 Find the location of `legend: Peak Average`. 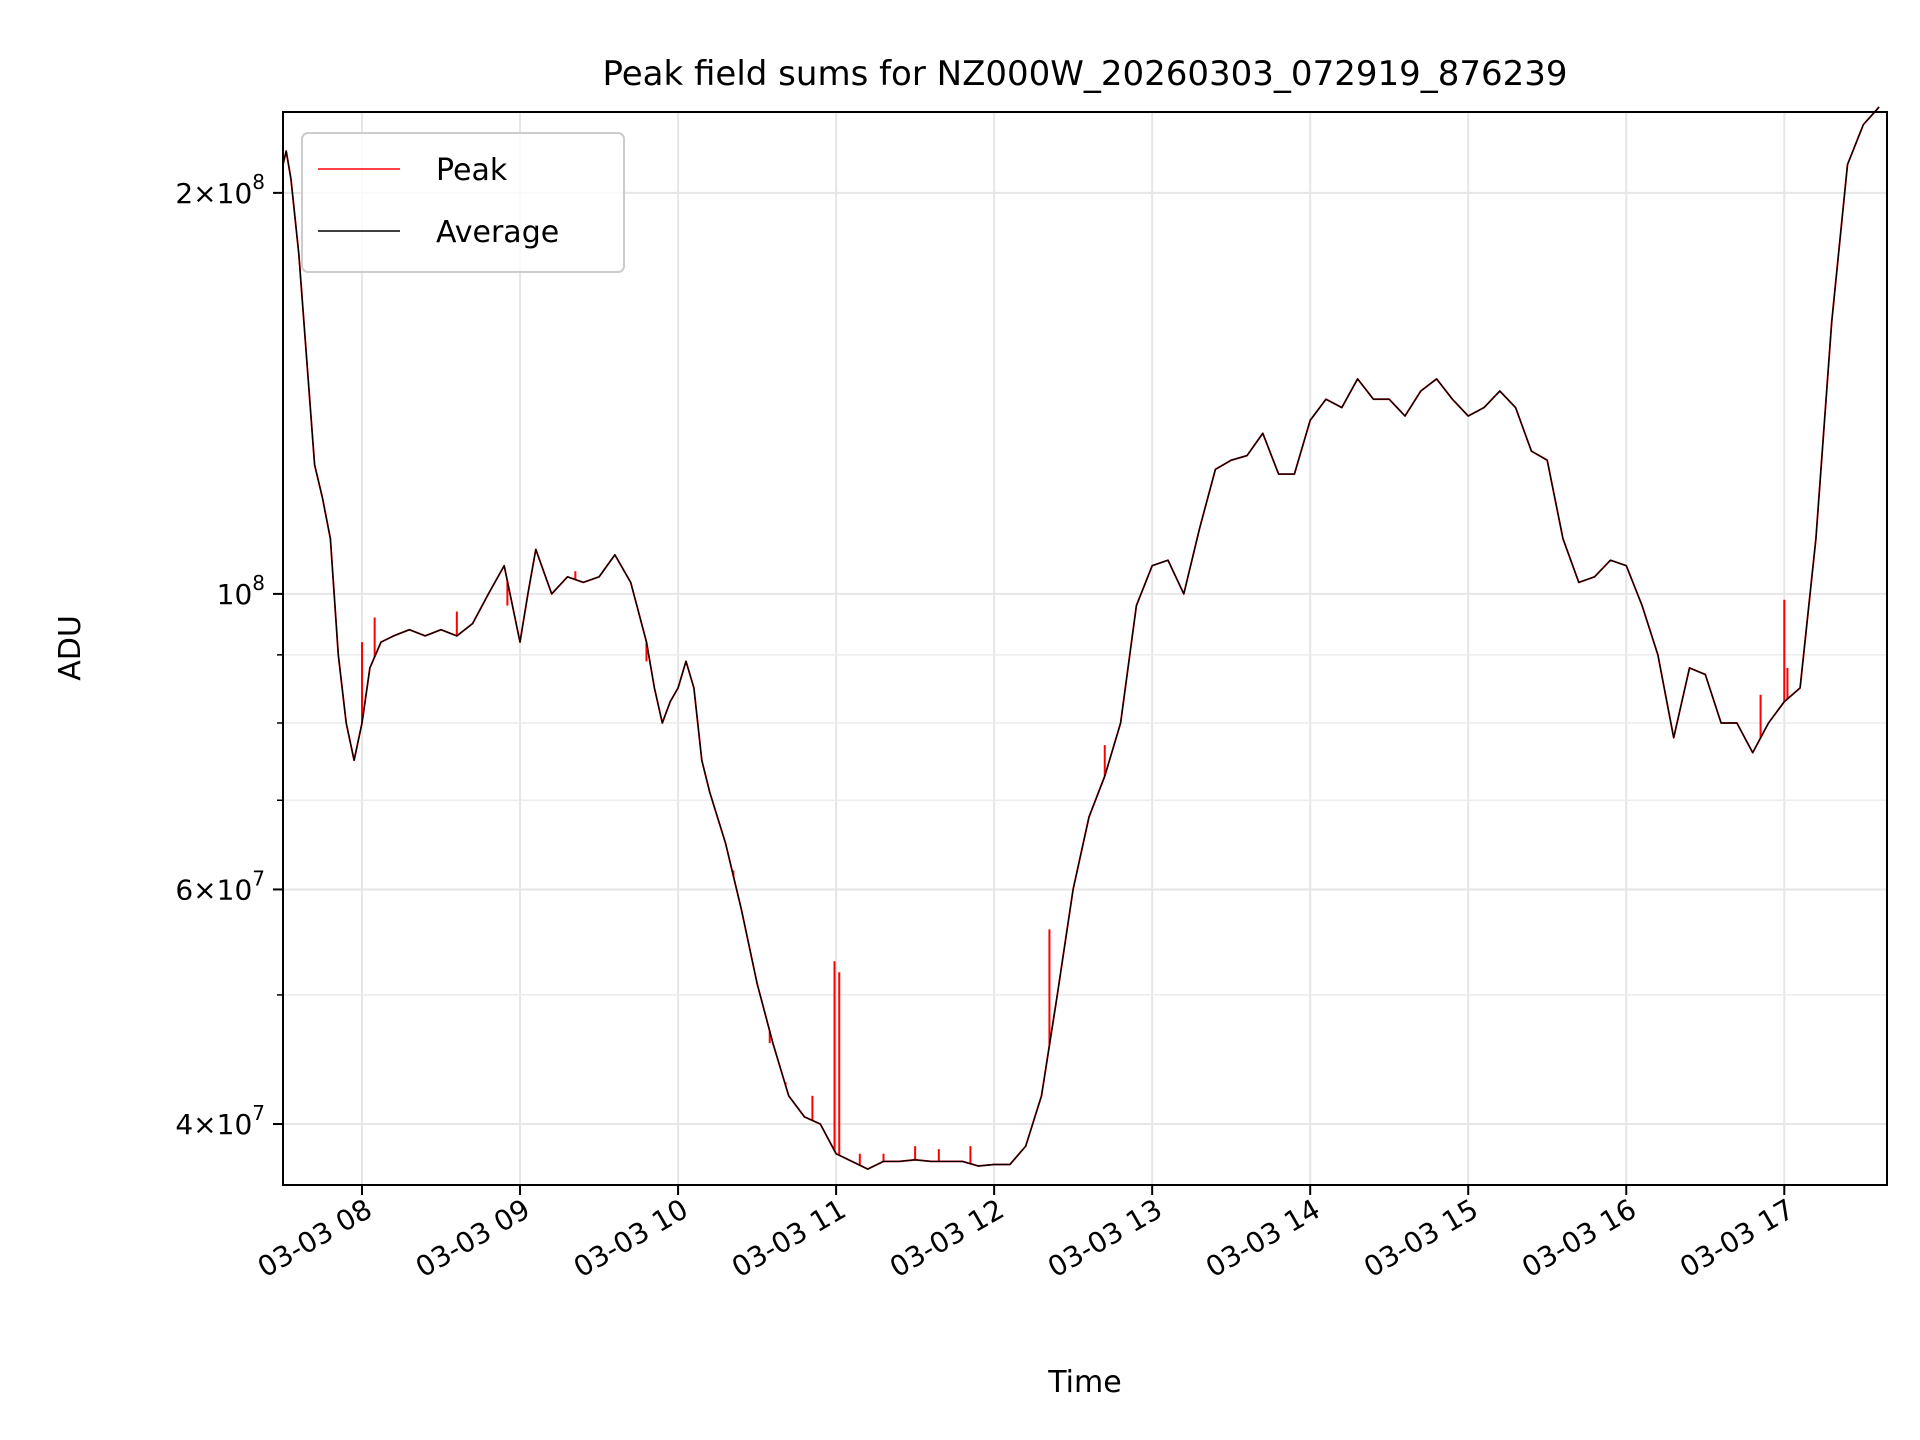

legend: Peak Average is located at coordinates (463, 202).